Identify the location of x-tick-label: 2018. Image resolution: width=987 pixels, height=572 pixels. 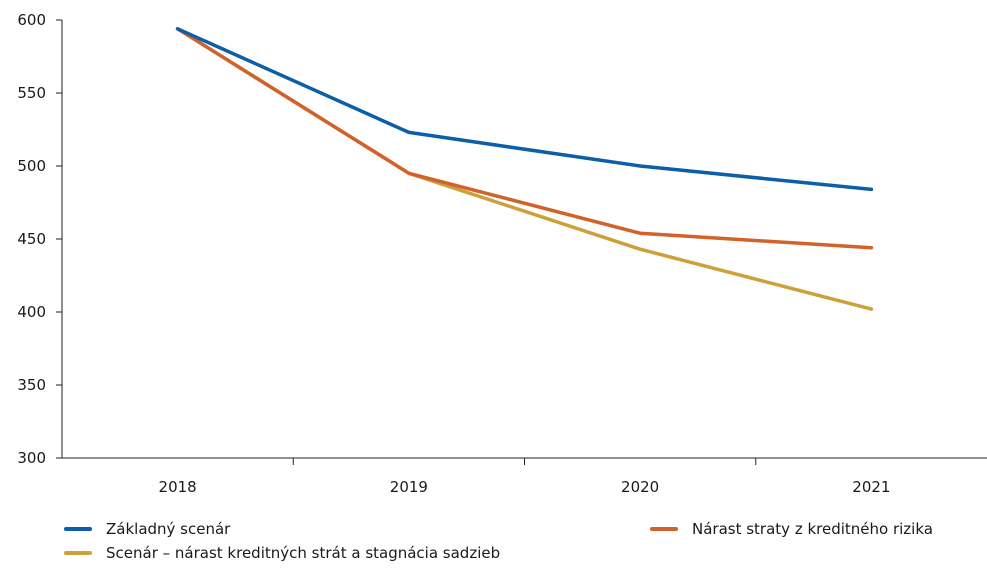
(178, 487).